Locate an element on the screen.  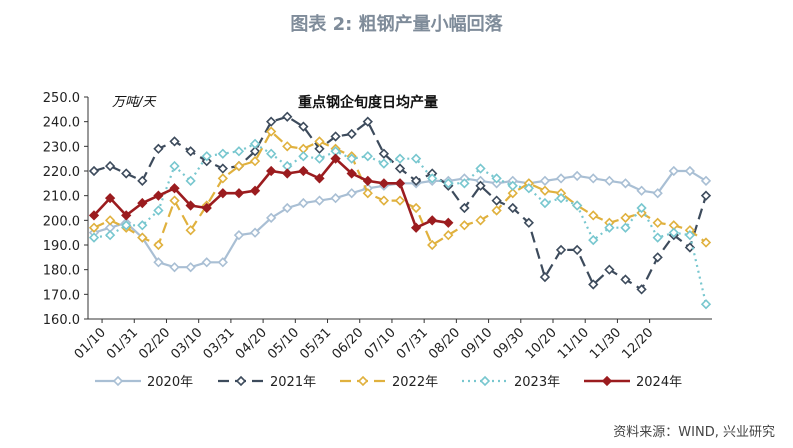
legend-label-2024年: 2024年 is located at coordinates (659, 382).